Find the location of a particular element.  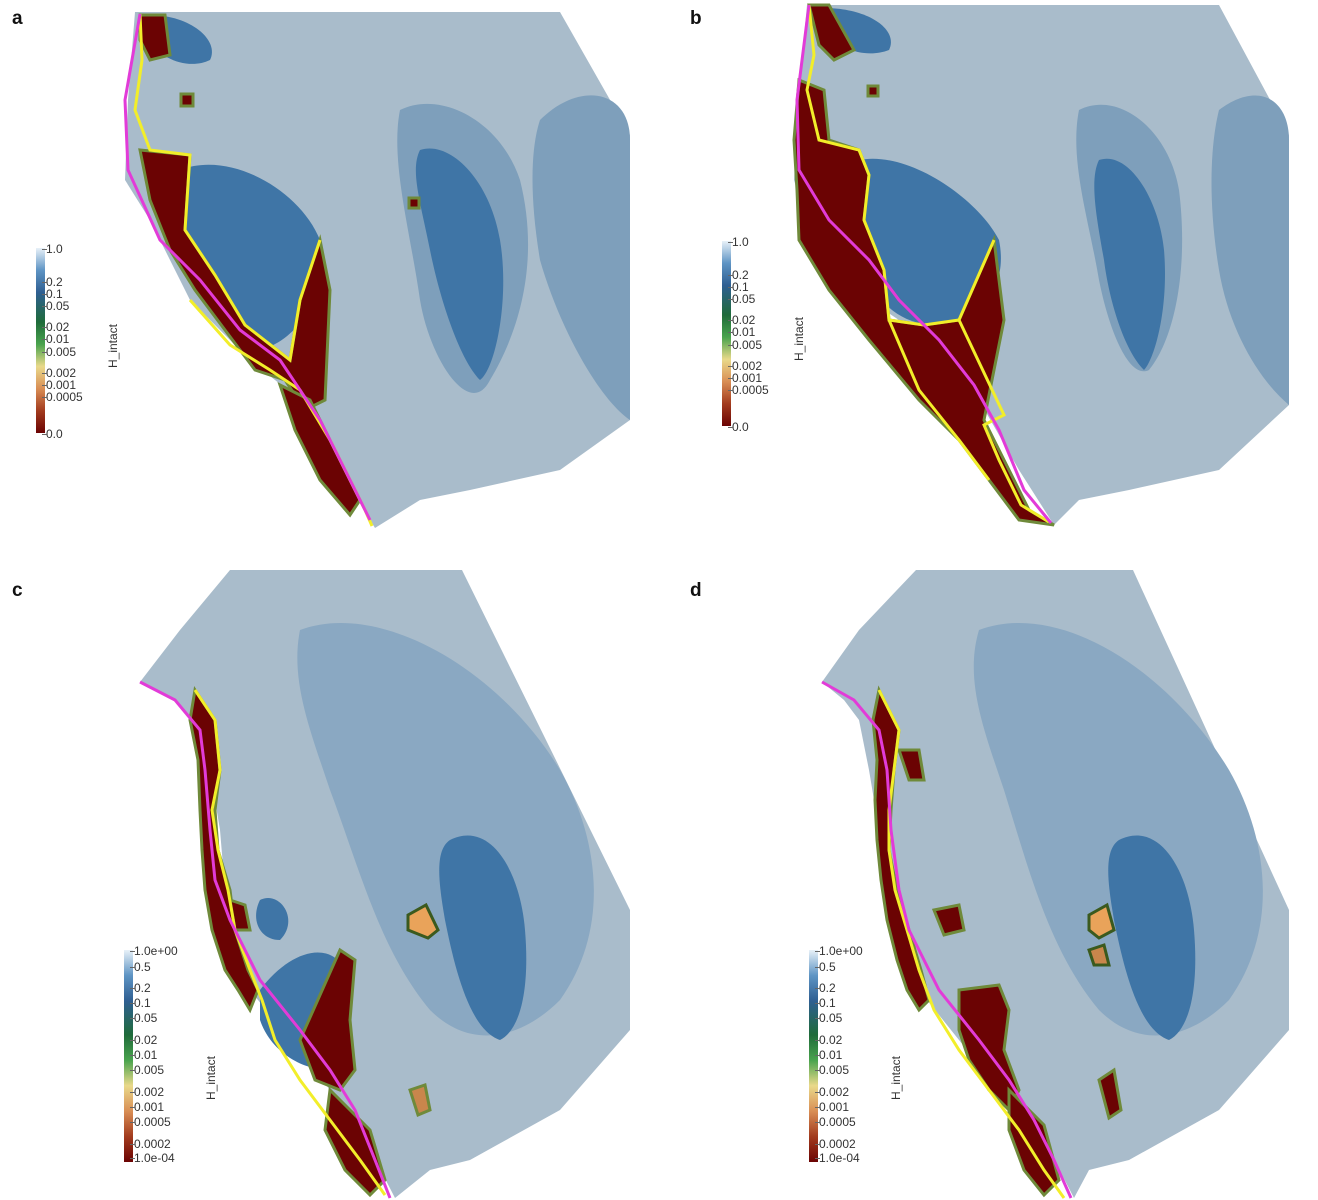

panel-label: d is located at coordinates (696, 590).